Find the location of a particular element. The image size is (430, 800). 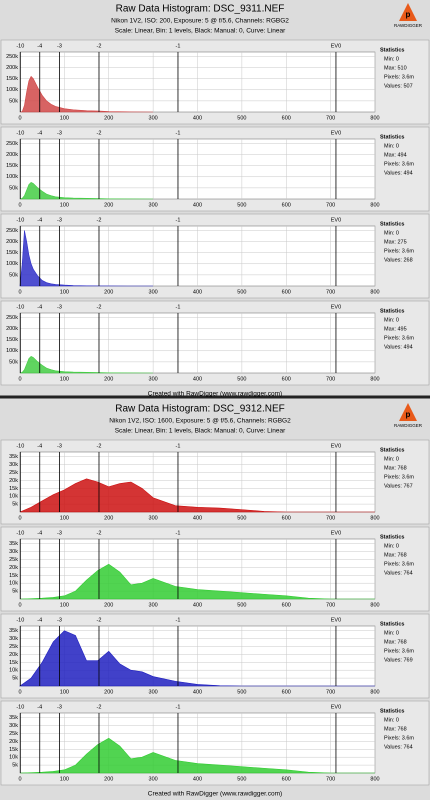

y-tick-label: 30k is located at coordinates (13, 639).